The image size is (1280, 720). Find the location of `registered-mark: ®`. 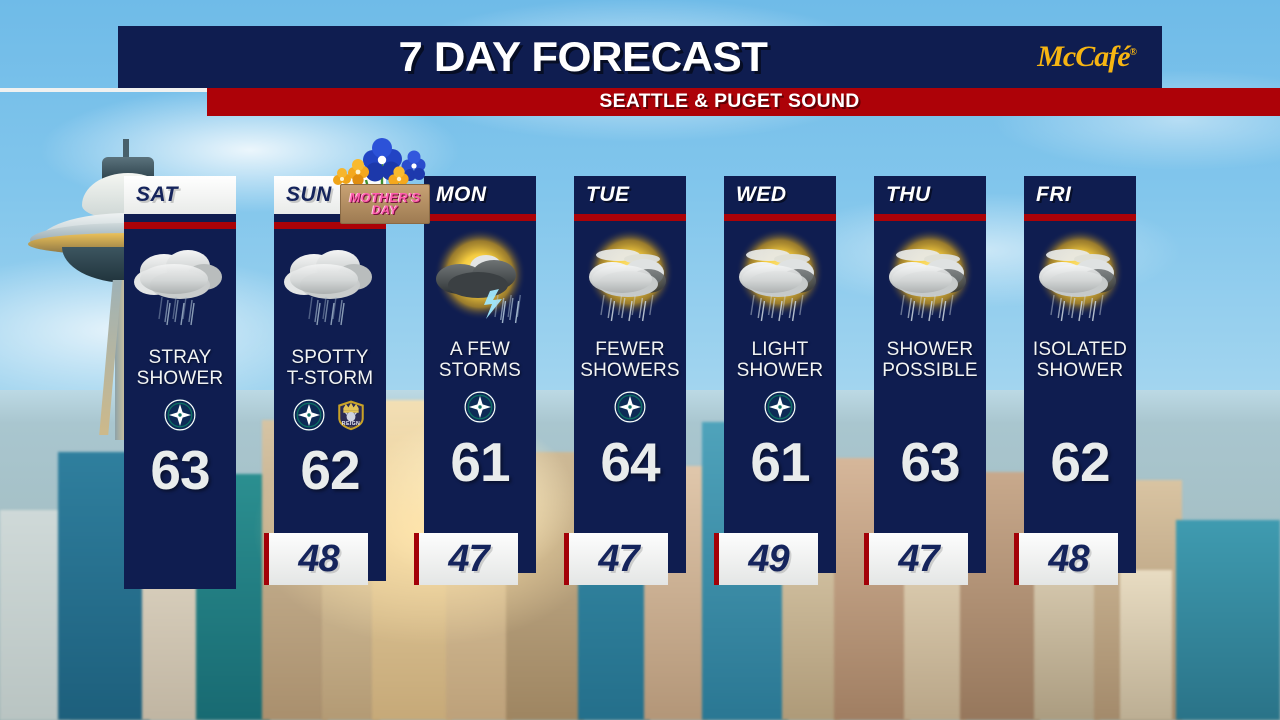

registered-mark: ® is located at coordinates (1133, 52).